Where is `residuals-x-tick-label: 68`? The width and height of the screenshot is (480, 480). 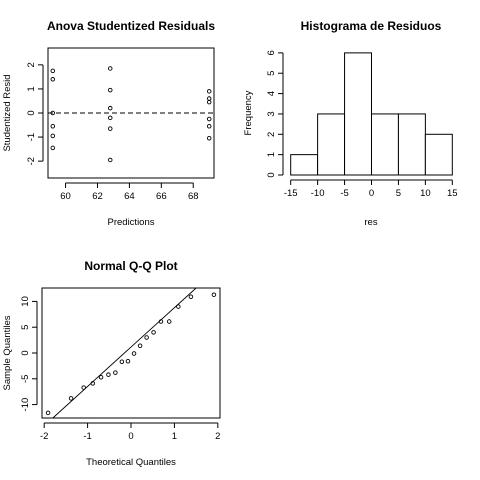
residuals-x-tick-label: 68 is located at coordinates (193, 196).